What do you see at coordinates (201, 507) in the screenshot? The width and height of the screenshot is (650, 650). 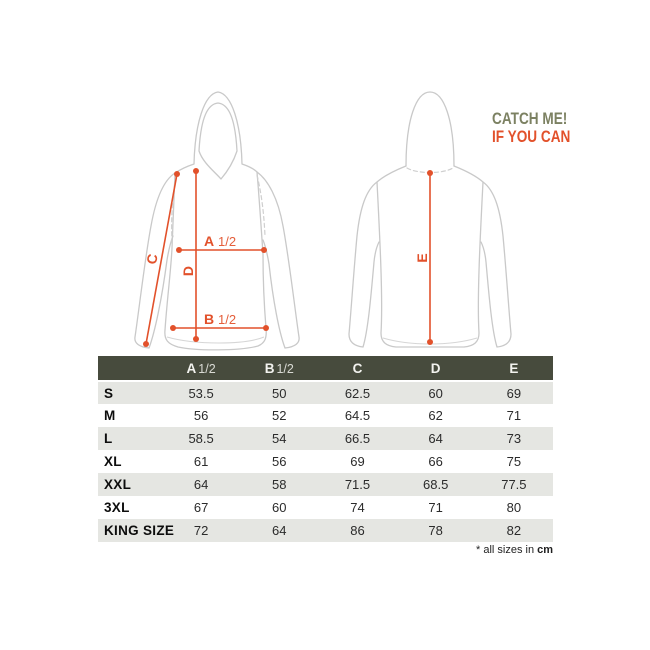 I see `cell-3xl-A: 67` at bounding box center [201, 507].